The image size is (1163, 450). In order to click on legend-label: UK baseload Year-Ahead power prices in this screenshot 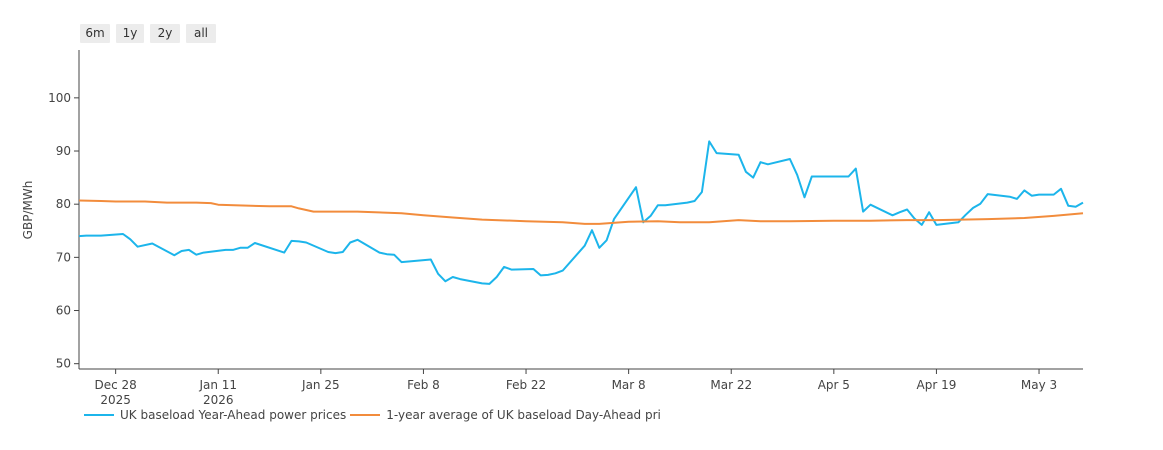, I will do `click(233, 415)`.